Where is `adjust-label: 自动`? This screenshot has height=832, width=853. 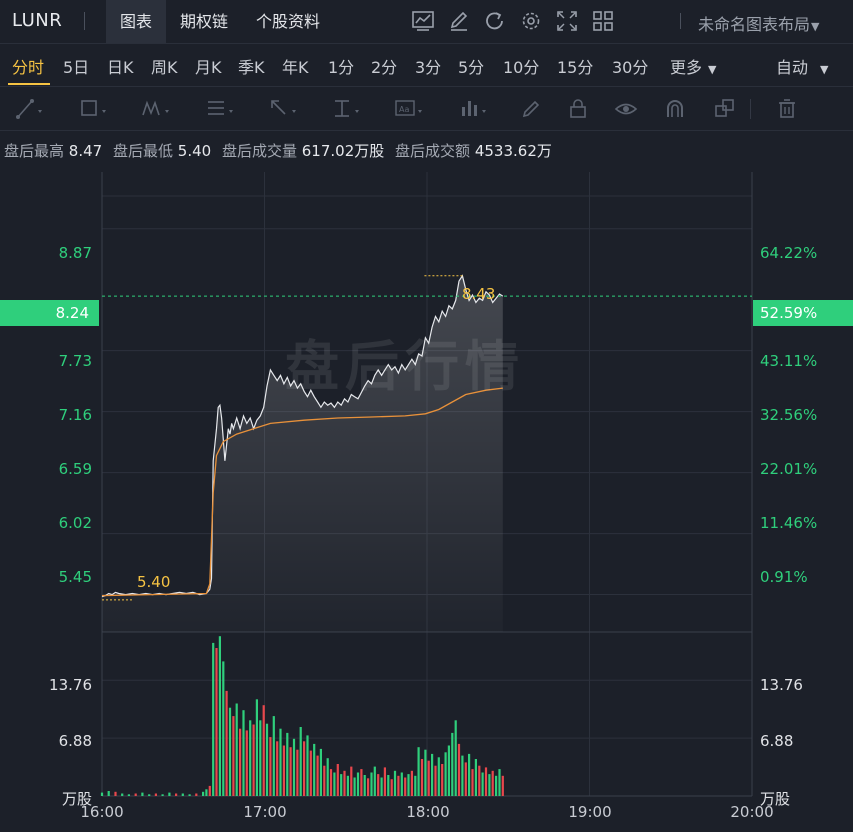 adjust-label: 自动 is located at coordinates (792, 67).